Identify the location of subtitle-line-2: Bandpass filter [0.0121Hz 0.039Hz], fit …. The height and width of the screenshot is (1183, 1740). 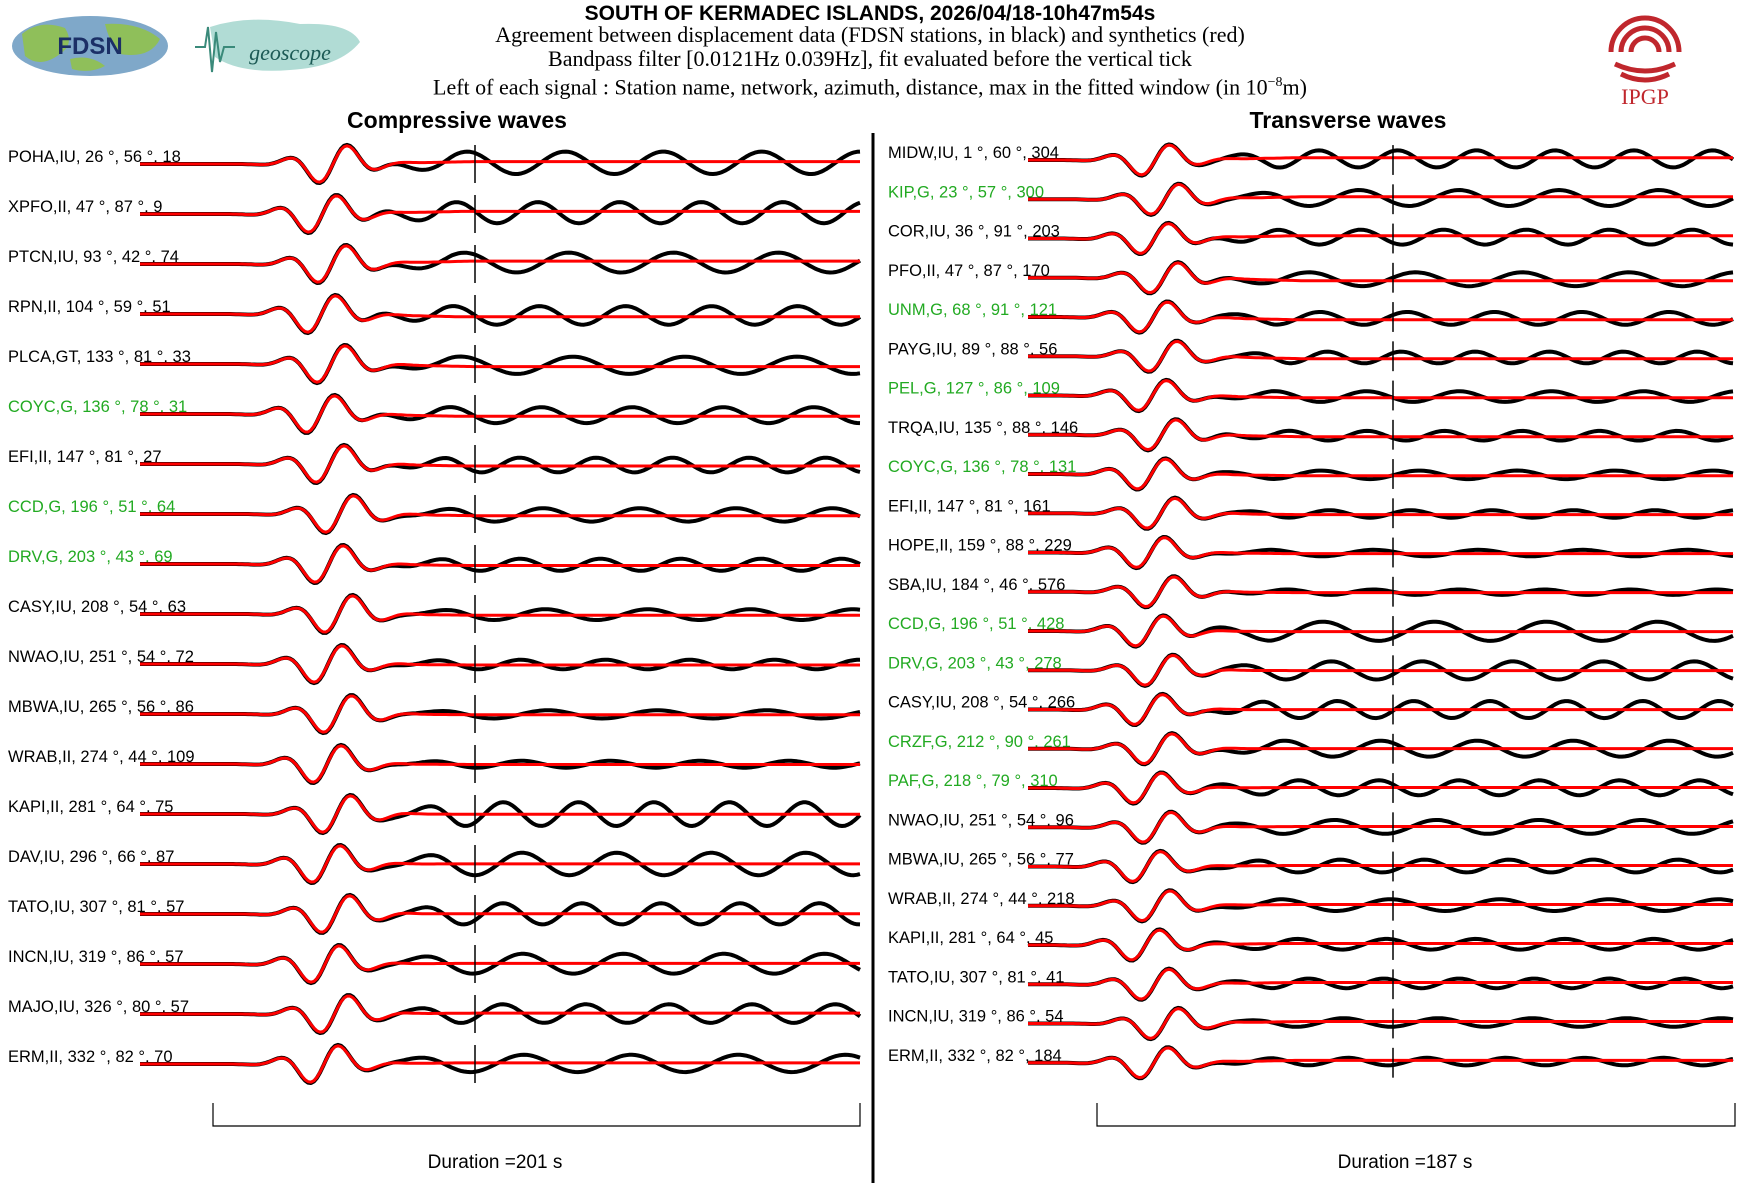
(870, 58).